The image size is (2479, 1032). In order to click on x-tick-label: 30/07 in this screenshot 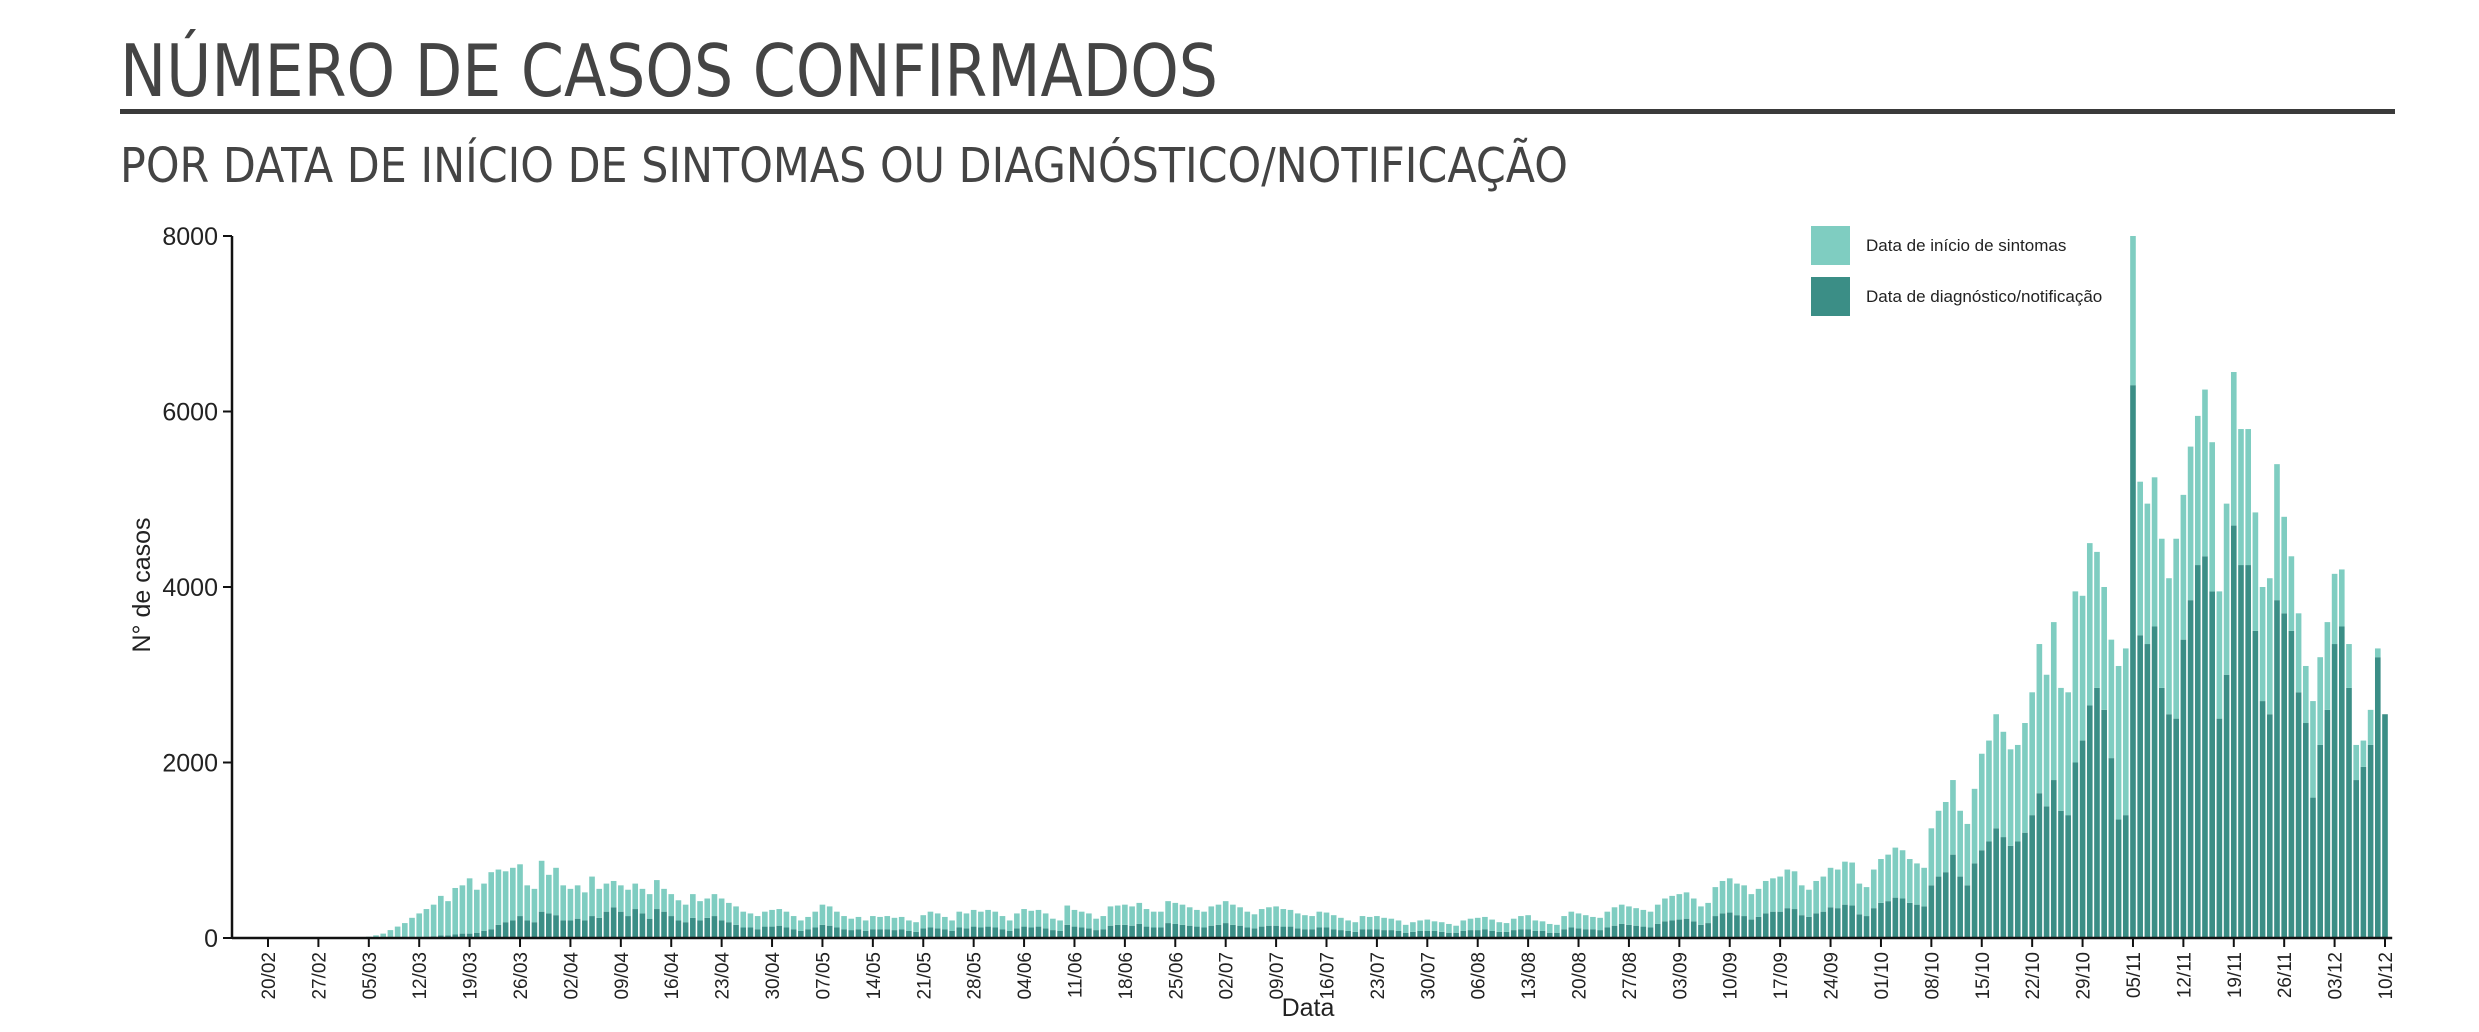, I will do `click(1428, 976)`.